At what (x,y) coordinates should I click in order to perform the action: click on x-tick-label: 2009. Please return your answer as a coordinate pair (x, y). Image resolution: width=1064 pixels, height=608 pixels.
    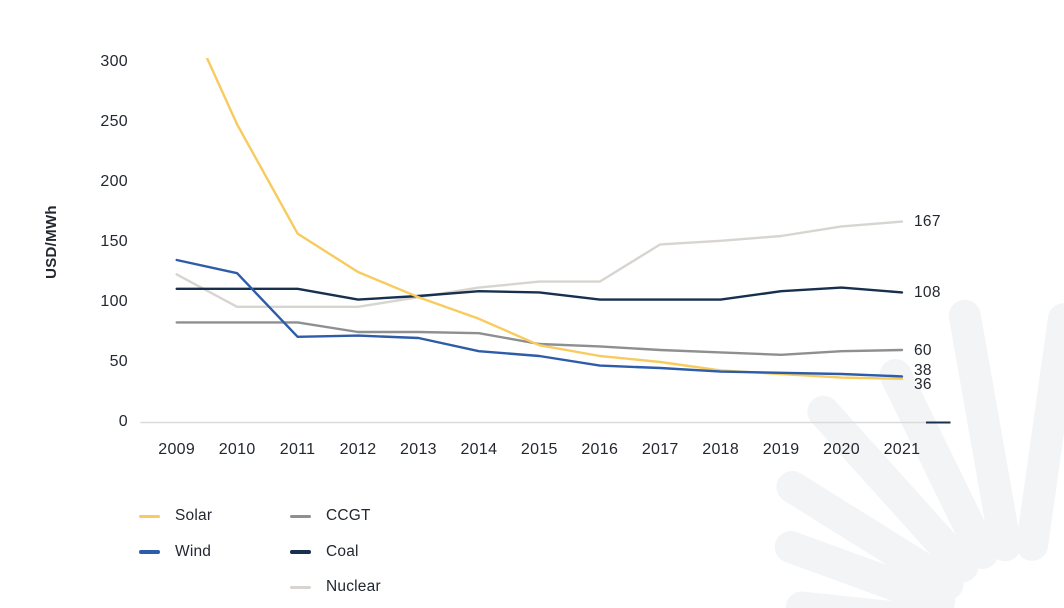
    Looking at the image, I should click on (177, 449).